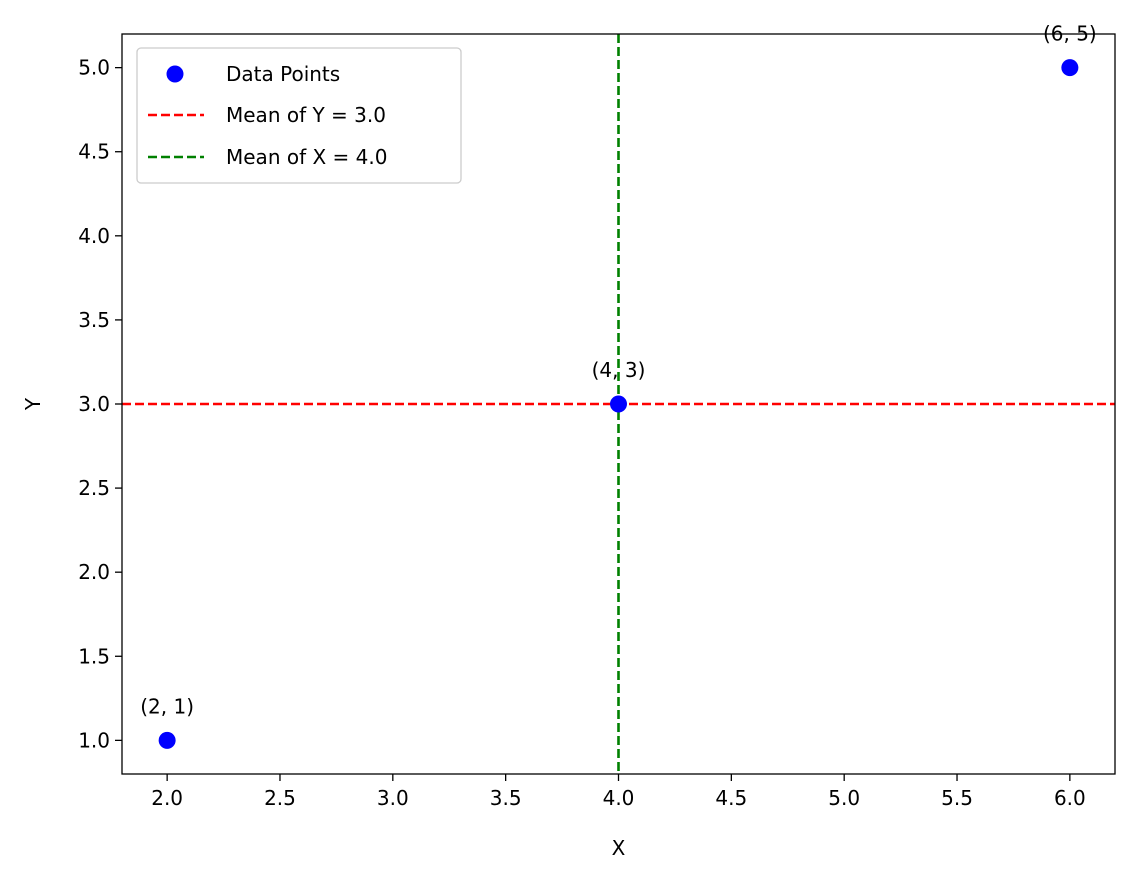  What do you see at coordinates (731, 798) in the screenshot?
I see `x-tick-label: 4.5` at bounding box center [731, 798].